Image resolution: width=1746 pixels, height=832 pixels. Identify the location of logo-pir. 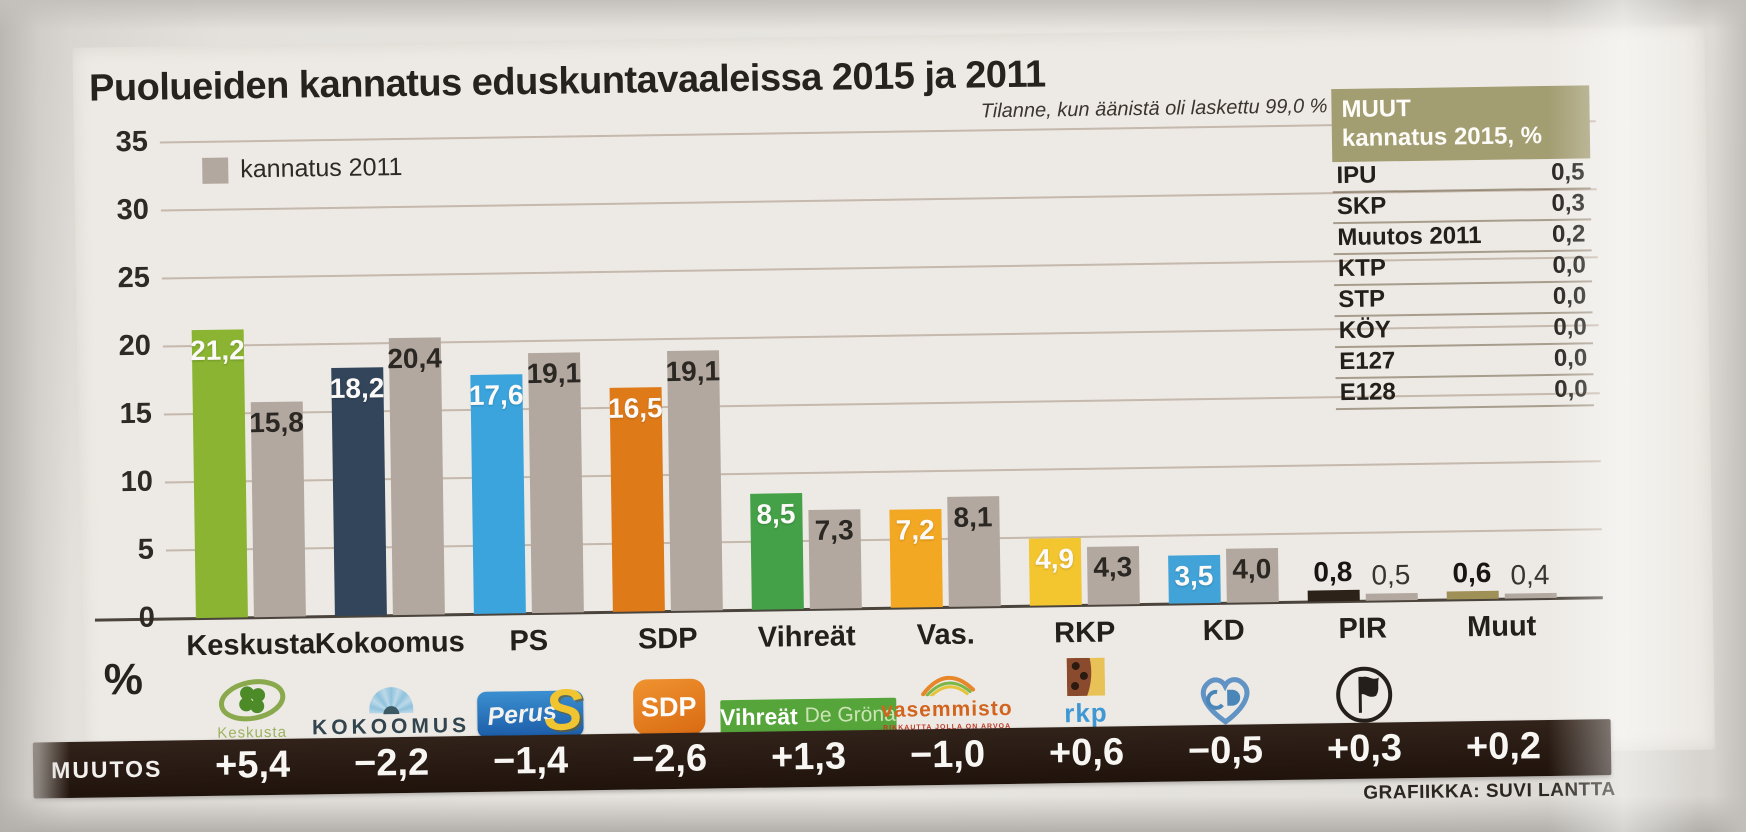
(1363, 684).